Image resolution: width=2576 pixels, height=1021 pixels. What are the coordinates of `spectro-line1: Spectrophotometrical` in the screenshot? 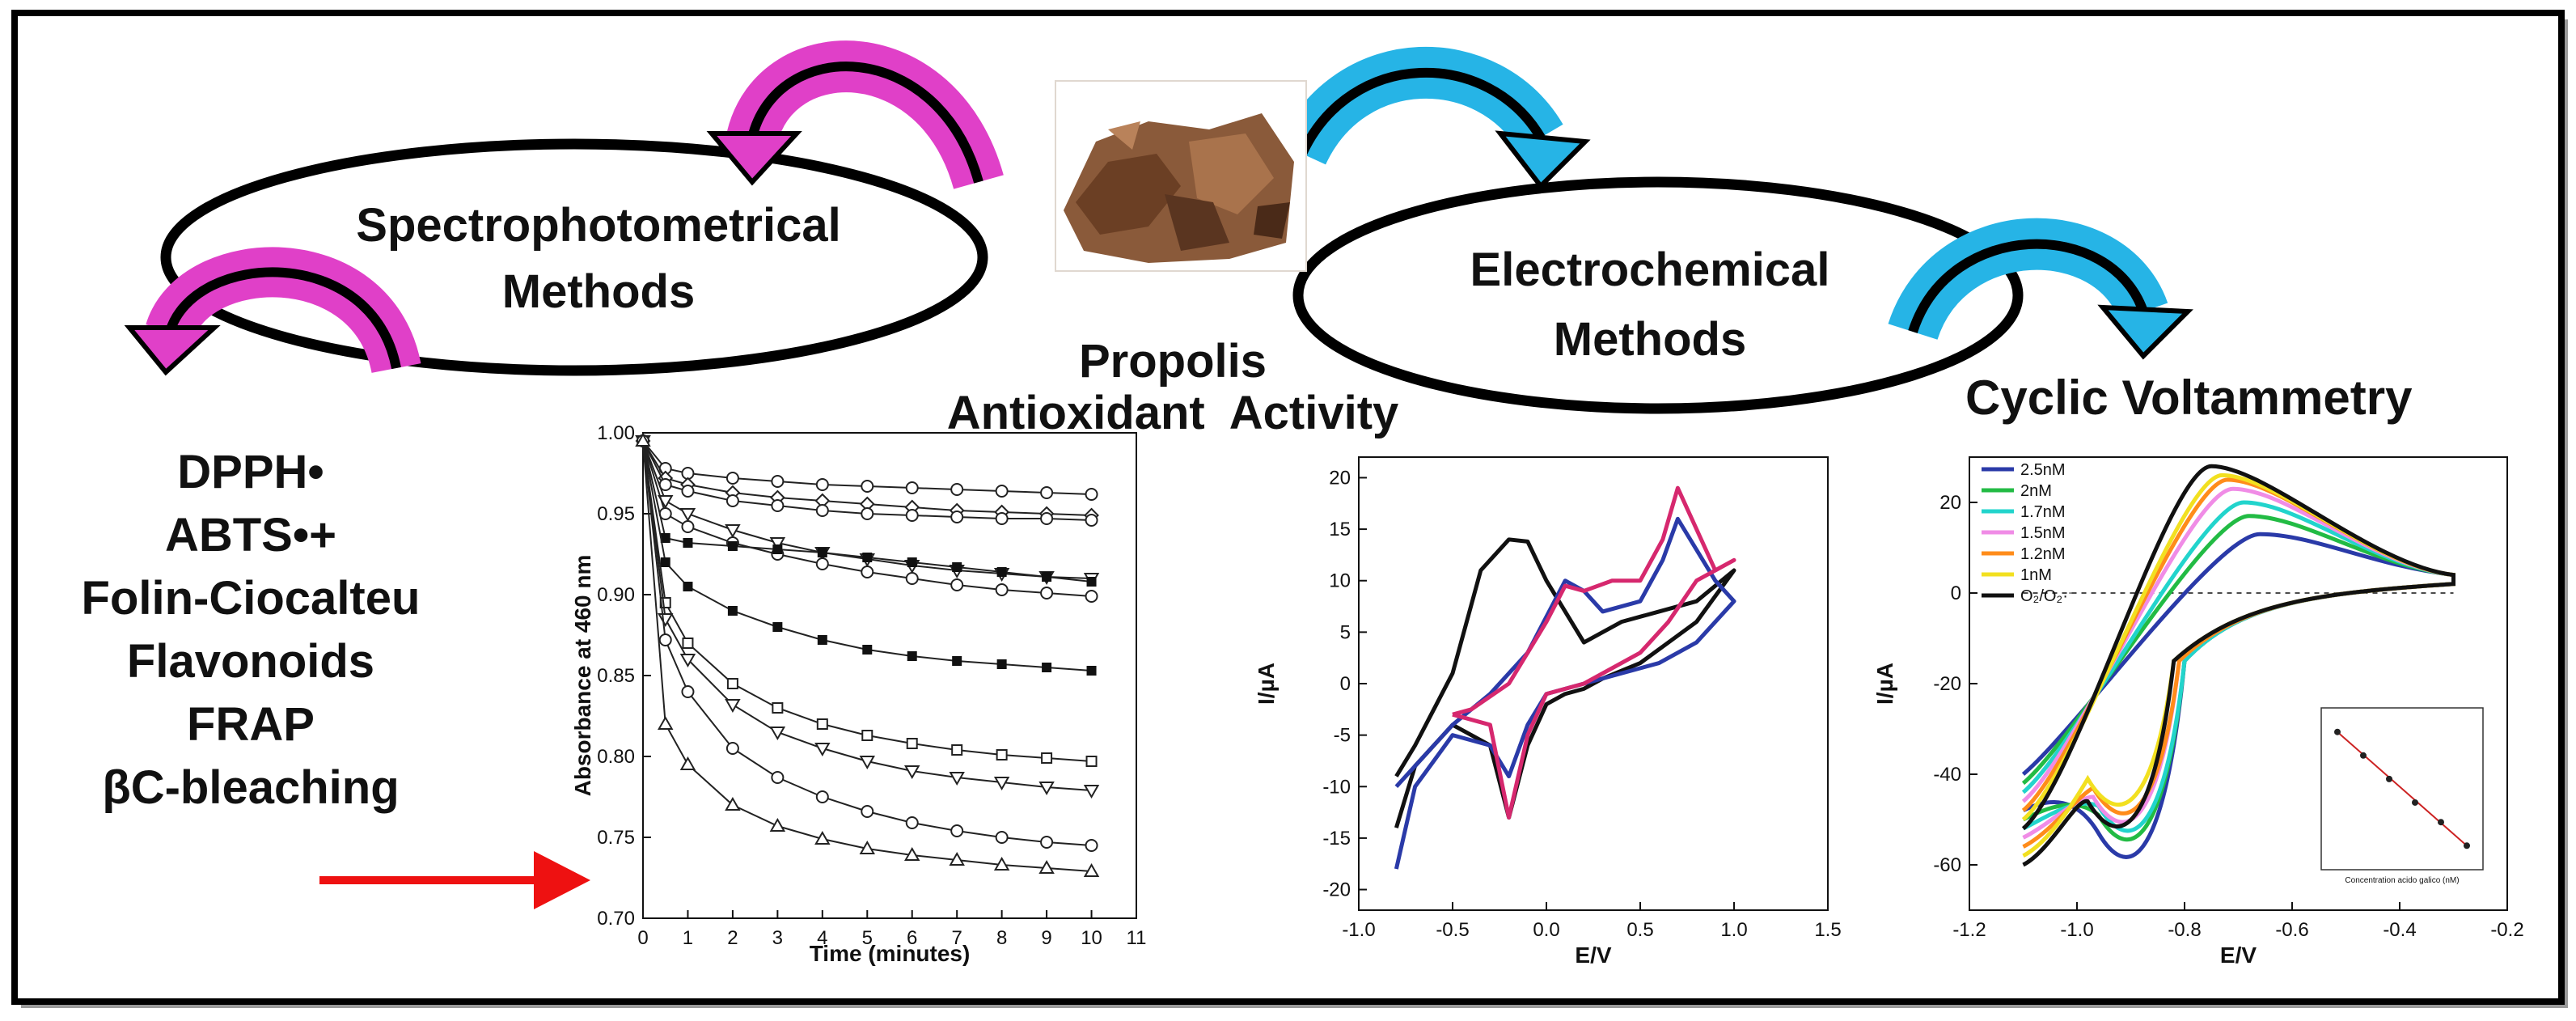 It's located at (599, 225).